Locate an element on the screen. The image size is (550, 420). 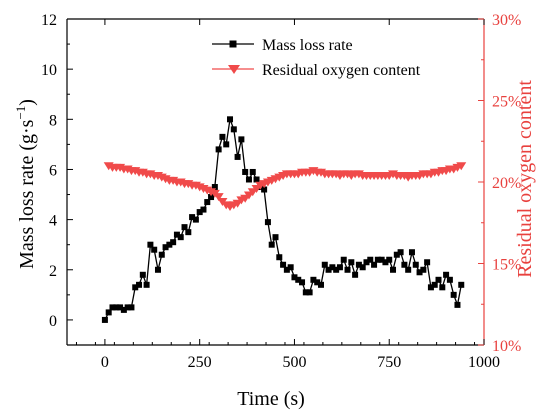
y-right-tick-label: 10% is located at coordinates (506, 346).